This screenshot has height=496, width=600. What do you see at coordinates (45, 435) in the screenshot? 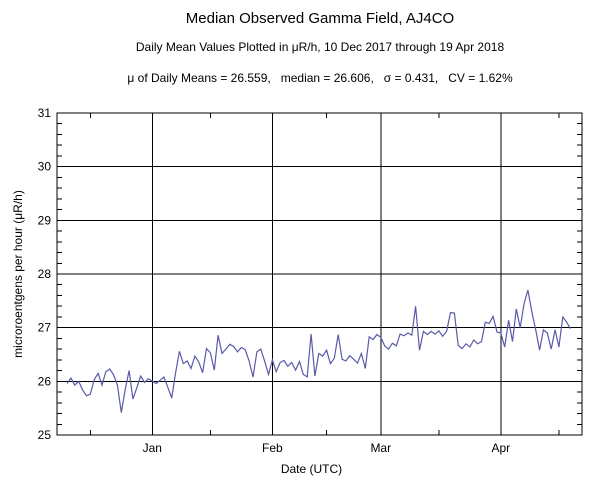
I see `y-tick-label: 25` at bounding box center [45, 435].